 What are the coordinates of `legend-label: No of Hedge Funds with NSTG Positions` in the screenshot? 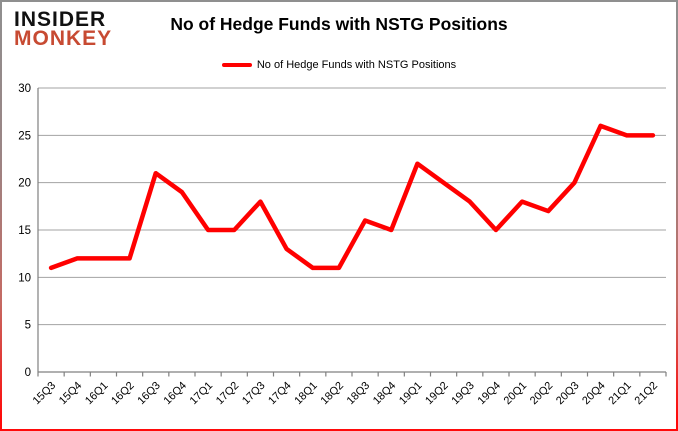 It's located at (356, 65).